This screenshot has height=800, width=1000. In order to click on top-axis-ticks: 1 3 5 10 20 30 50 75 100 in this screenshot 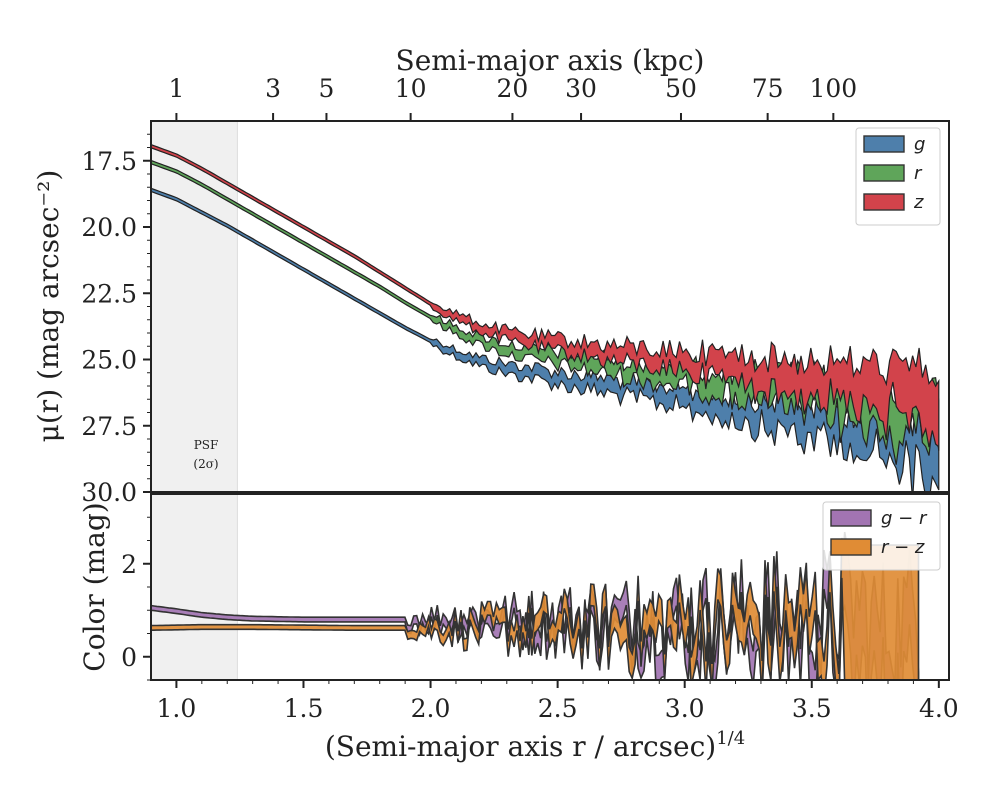, I will do `click(512, 97)`.